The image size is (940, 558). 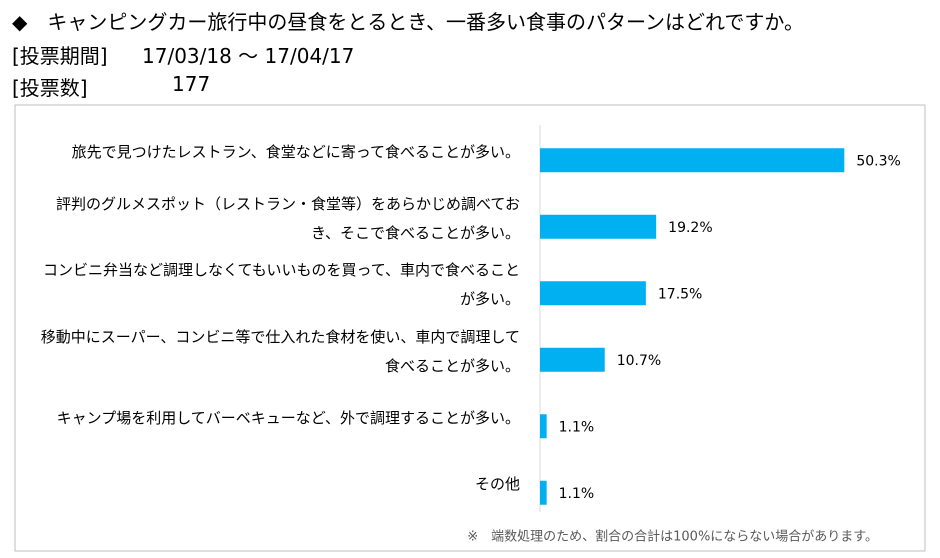 What do you see at coordinates (672, 537) in the screenshot?
I see `note: ※ 端数処理のため、割合の合計は100%にならない場合があります。` at bounding box center [672, 537].